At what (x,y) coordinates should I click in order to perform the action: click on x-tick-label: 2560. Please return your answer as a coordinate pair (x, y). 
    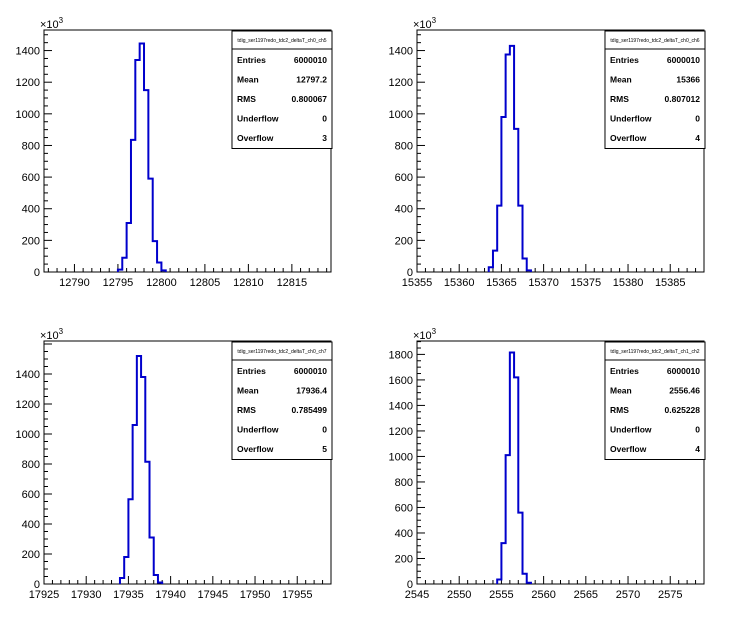
    Looking at the image, I should click on (543, 595).